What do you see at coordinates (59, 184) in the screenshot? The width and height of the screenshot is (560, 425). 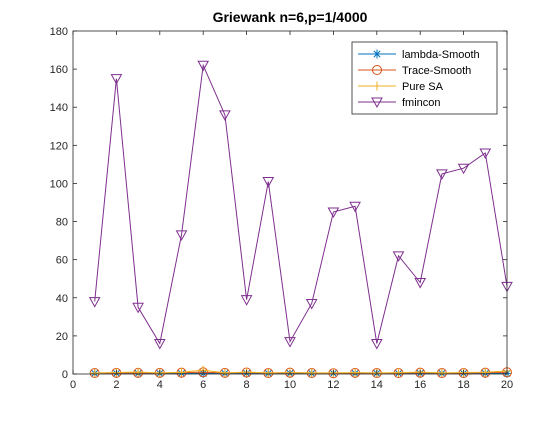 I see `y-tick-label: 100` at bounding box center [59, 184].